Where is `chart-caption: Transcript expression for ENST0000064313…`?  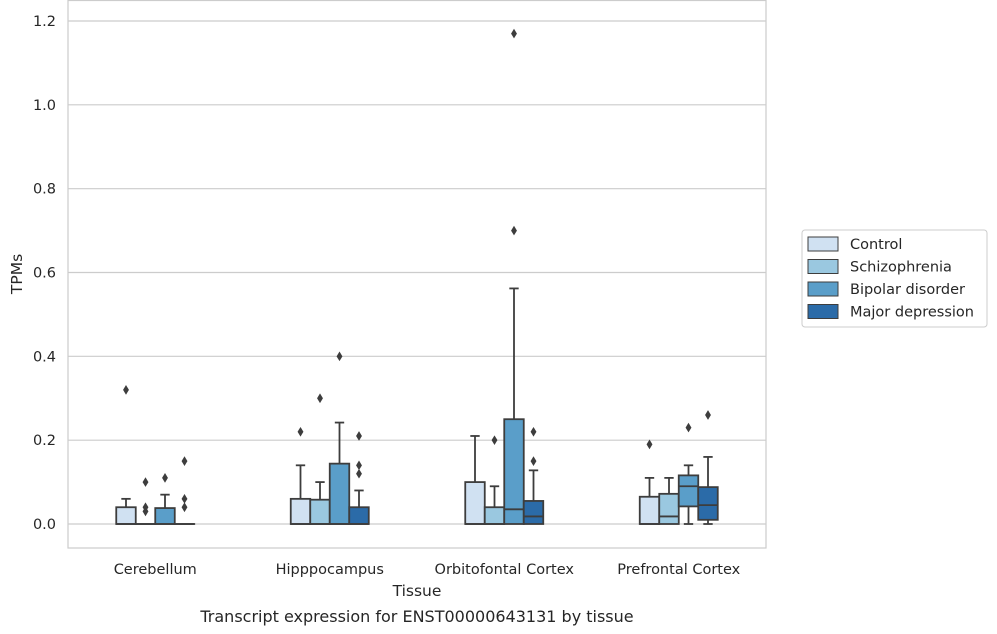 chart-caption: Transcript expression for ENST0000064313… is located at coordinates (416, 616).